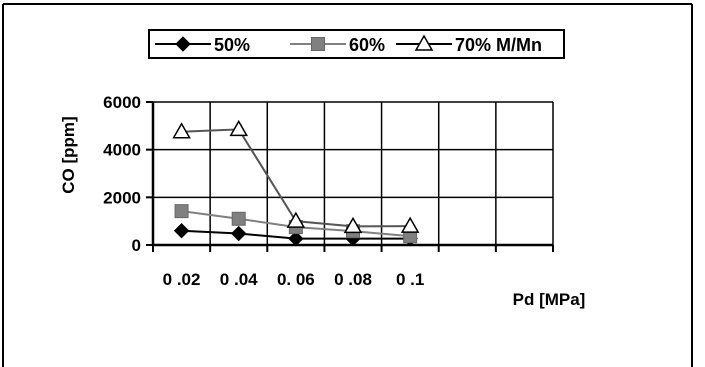  Describe the element at coordinates (353, 279) in the screenshot. I see `x-tick-label: 0 .08` at that location.